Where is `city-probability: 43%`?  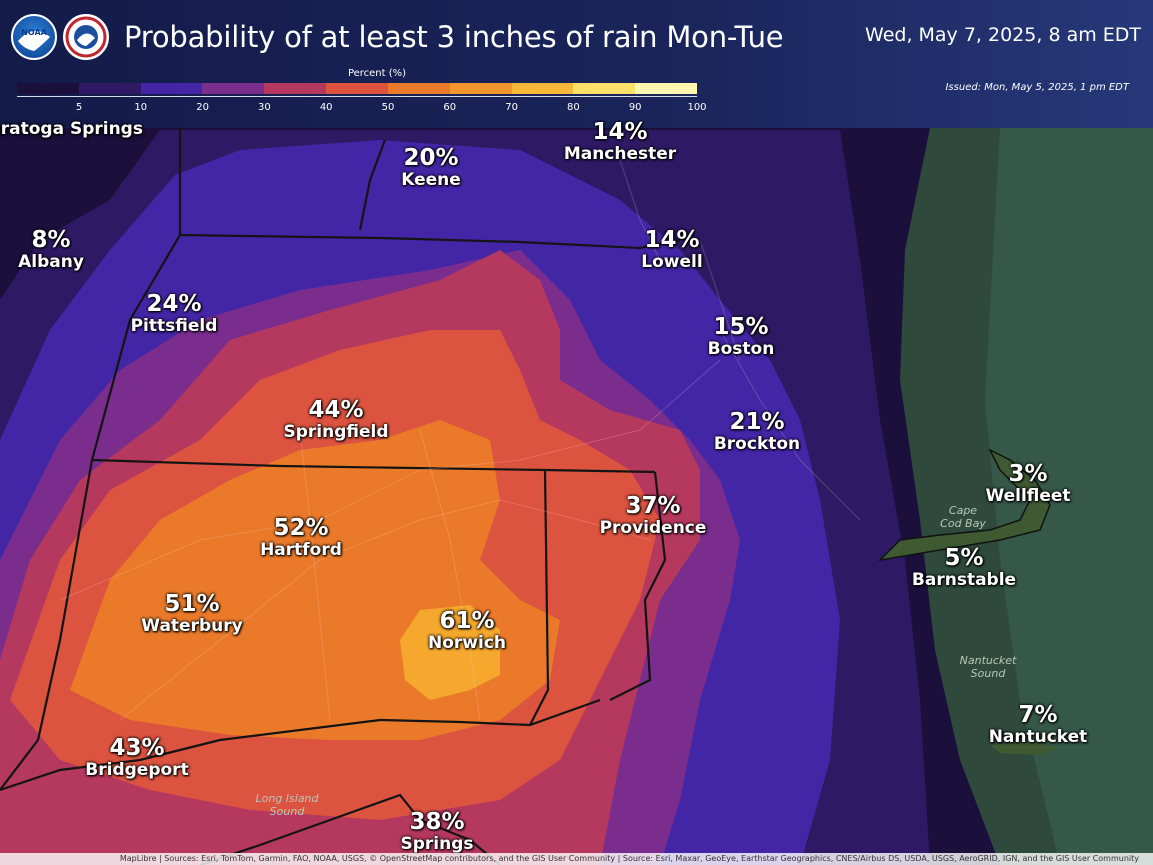
city-probability: 43% is located at coordinates (137, 748).